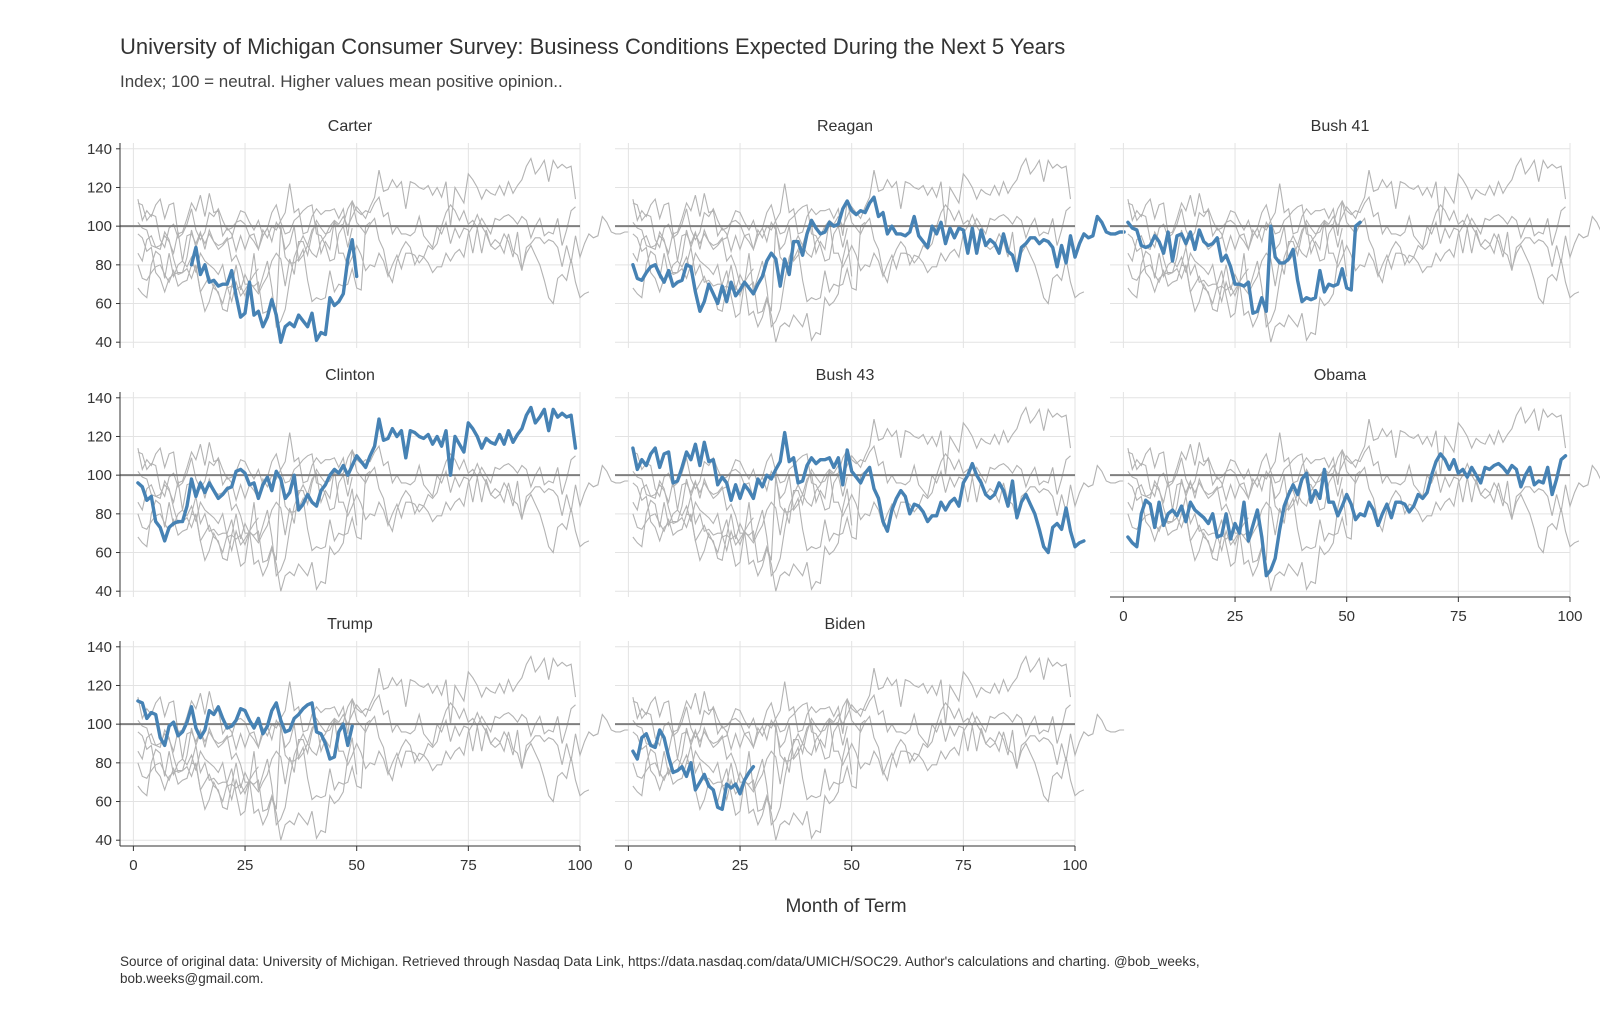 The image size is (1600, 1018). I want to click on panel-reagan: Reagan, so click(870, 233).